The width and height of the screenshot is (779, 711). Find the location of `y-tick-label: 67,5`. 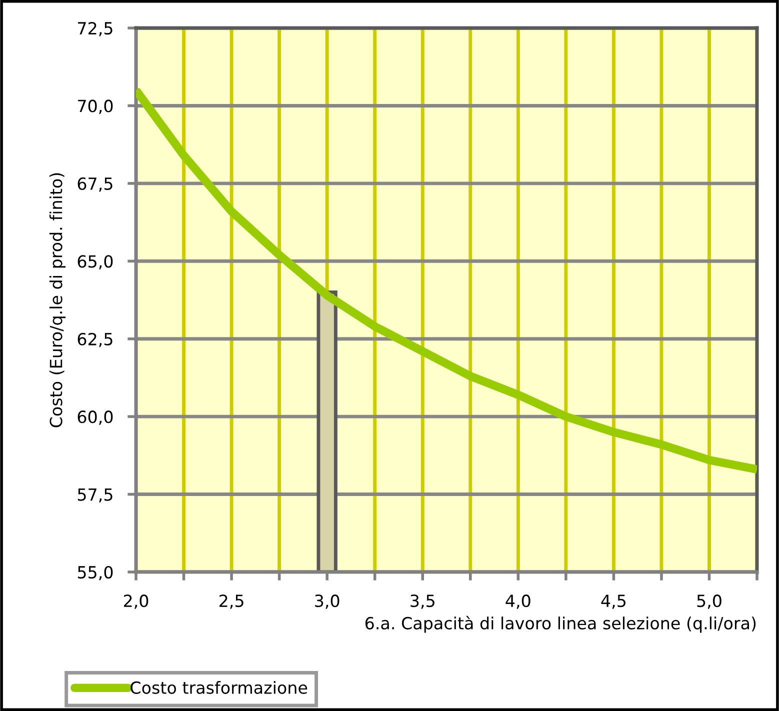

y-tick-label: 67,5 is located at coordinates (95, 184).